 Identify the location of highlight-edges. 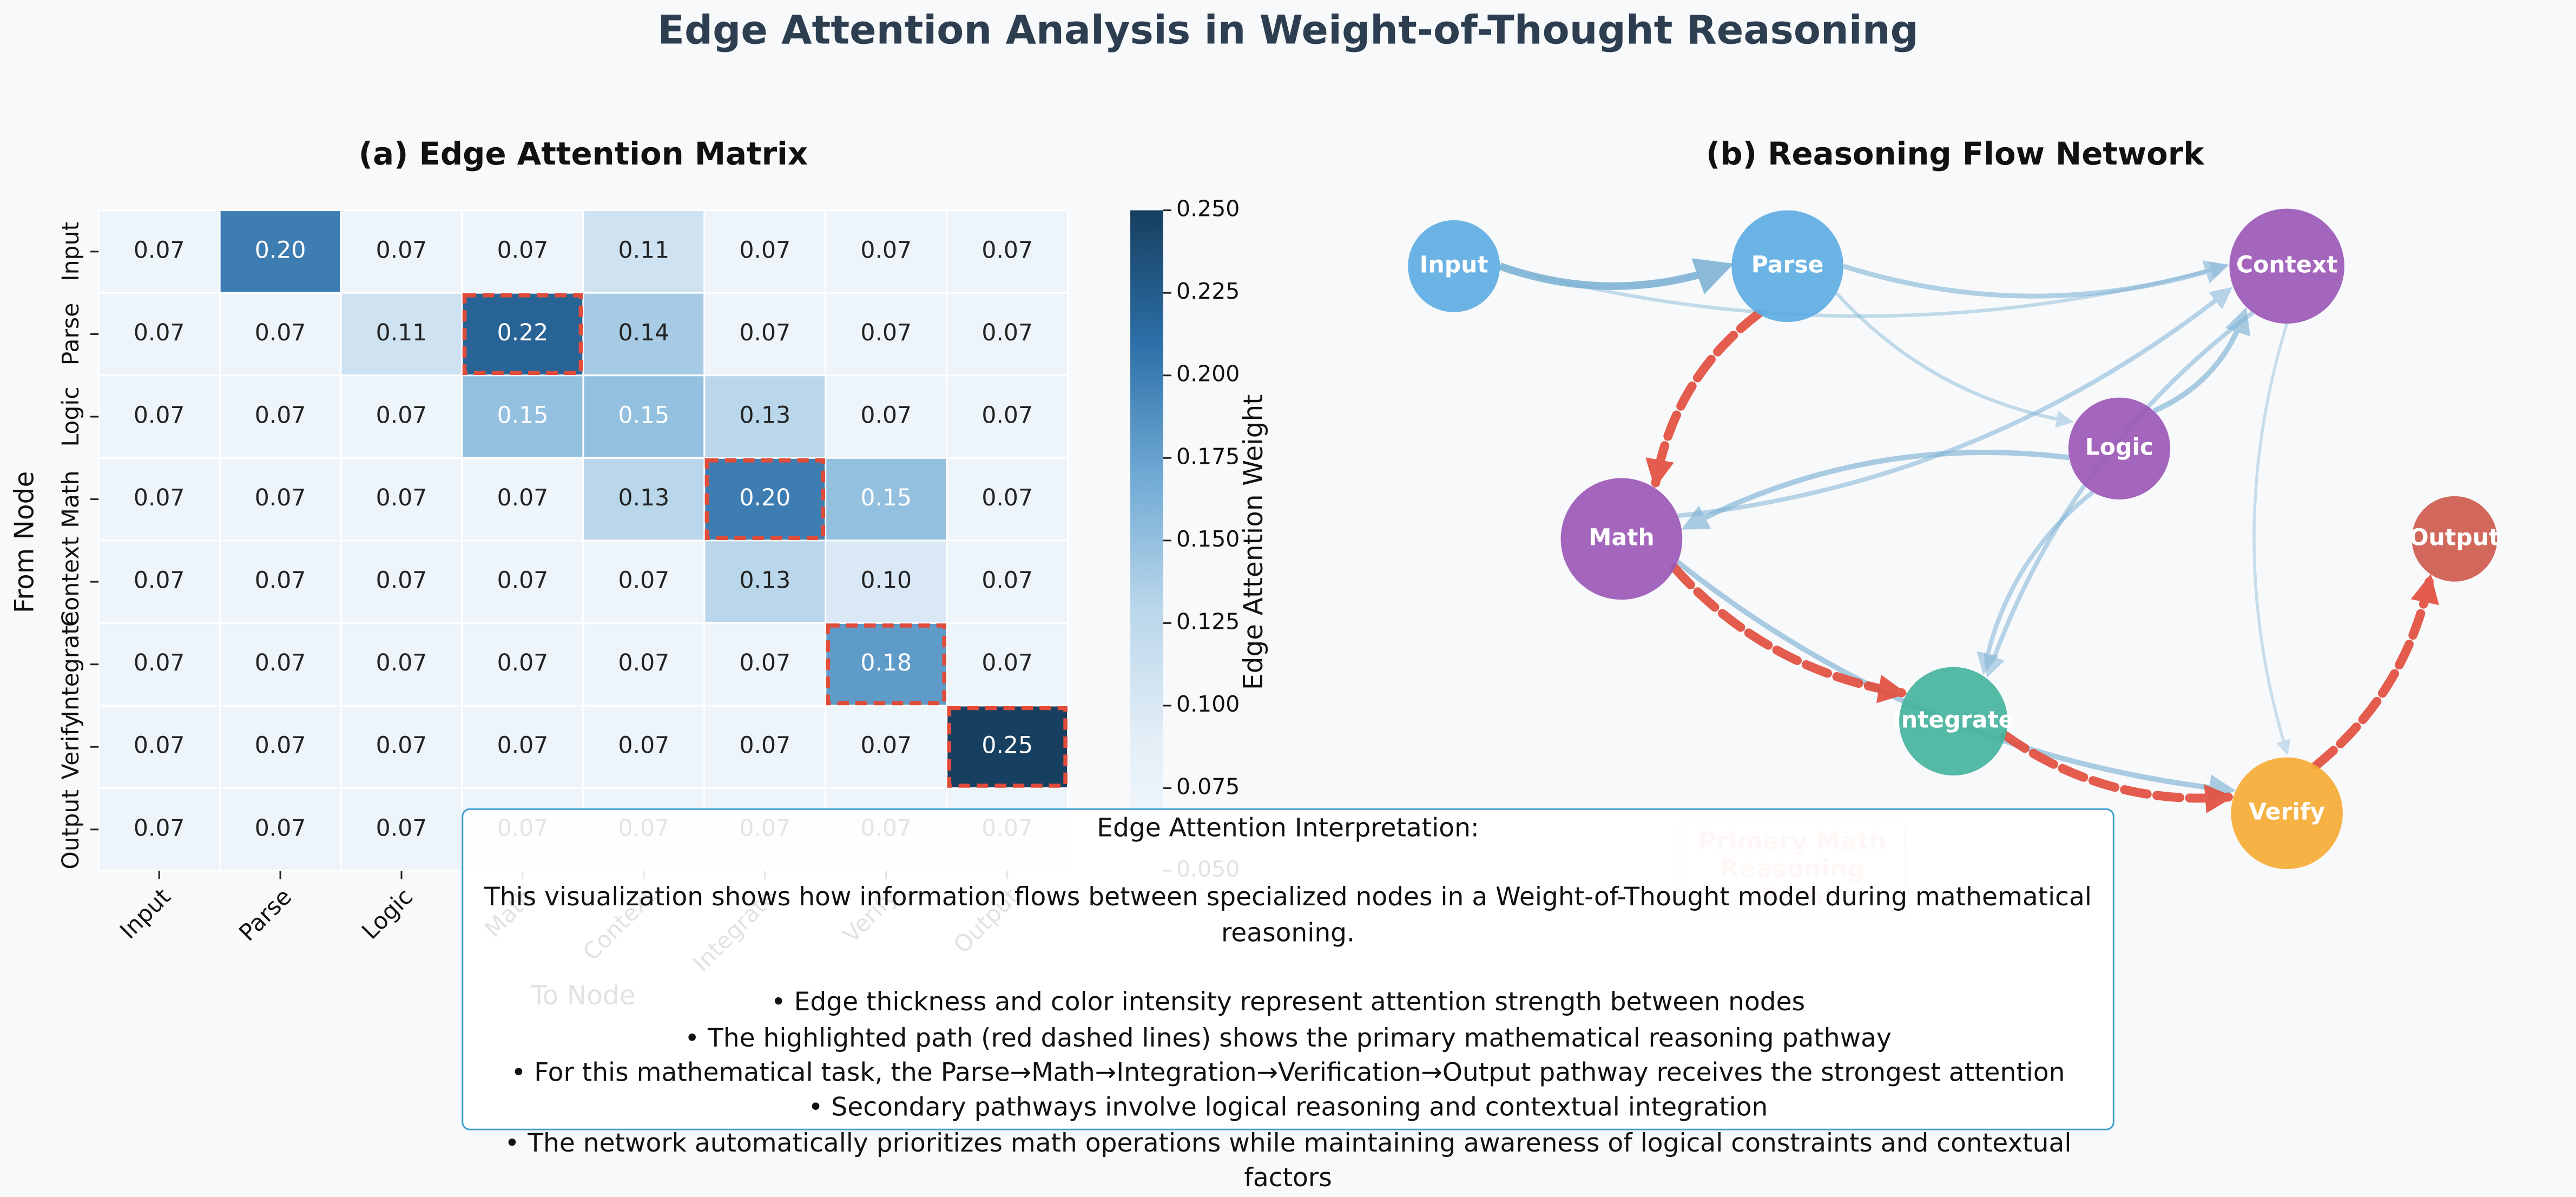
(2042, 561).